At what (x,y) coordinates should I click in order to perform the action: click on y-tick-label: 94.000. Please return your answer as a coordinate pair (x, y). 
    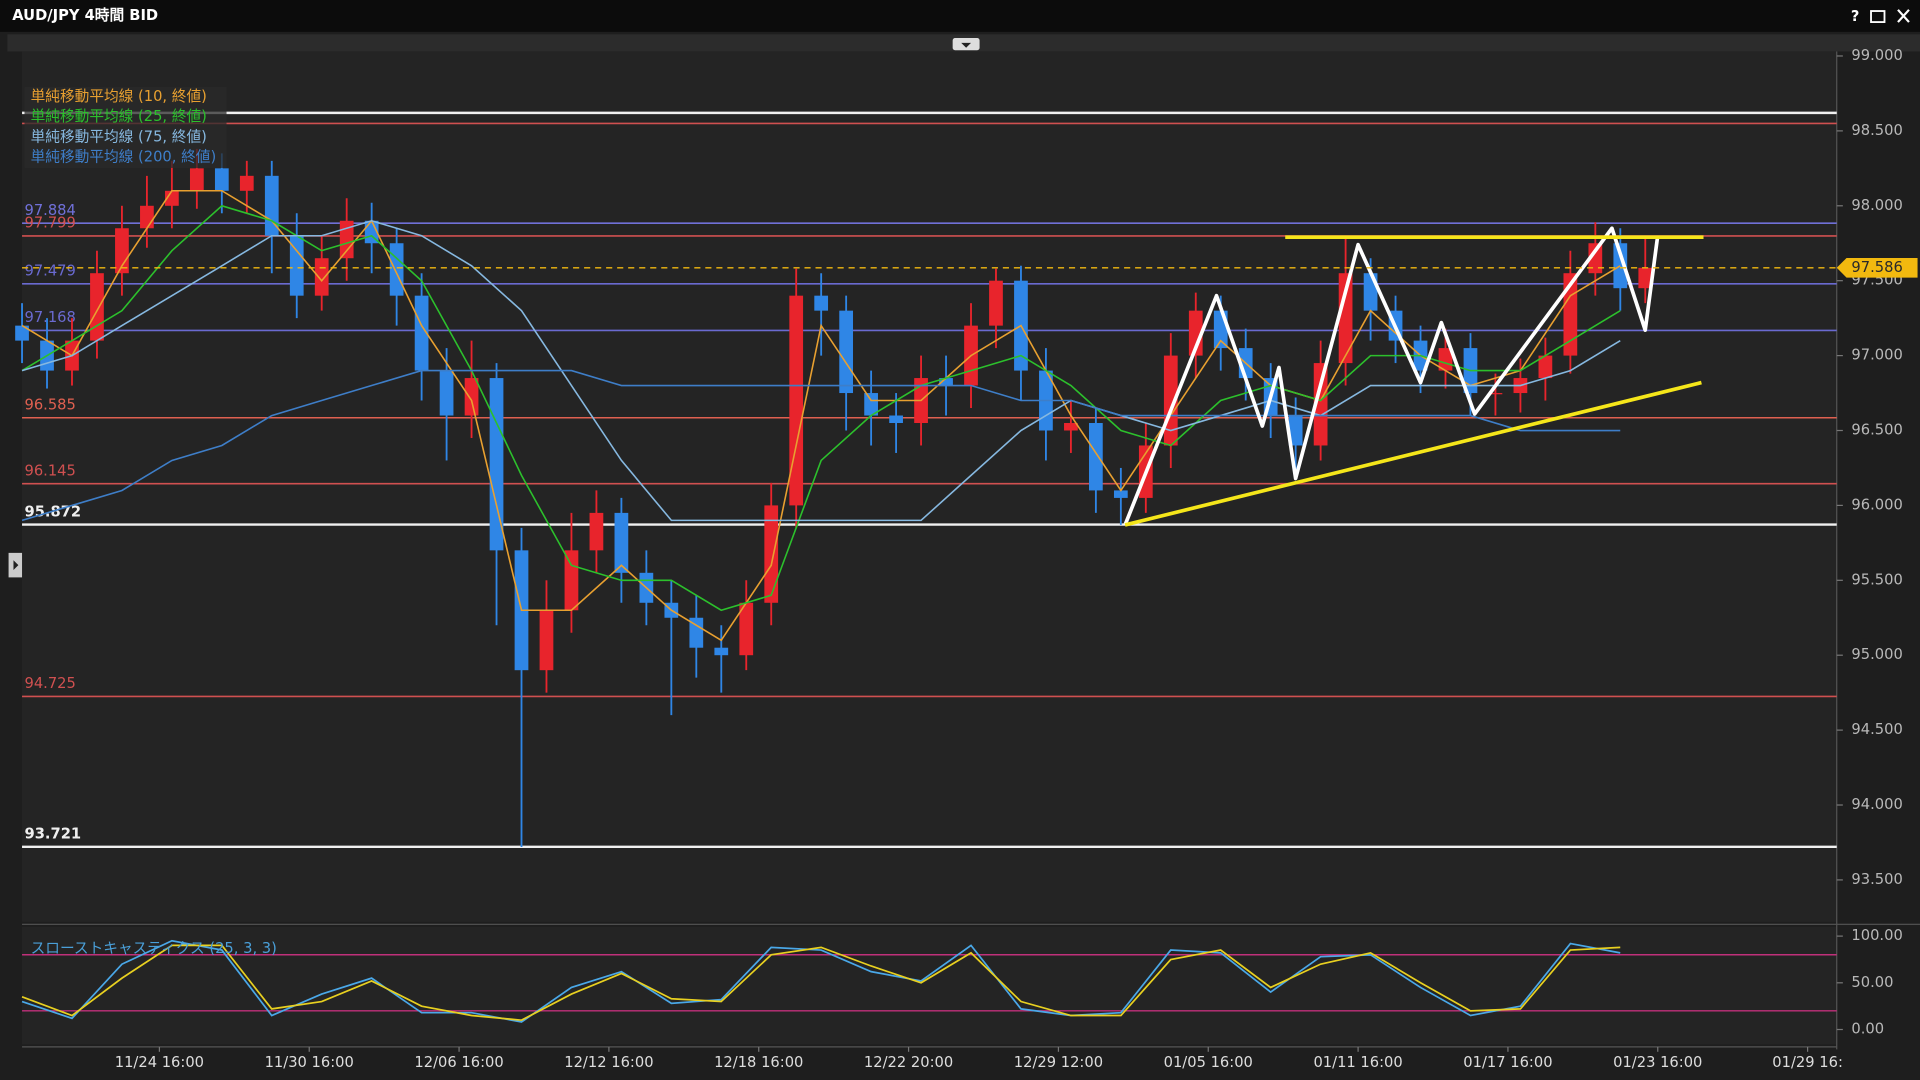
    Looking at the image, I should click on (1876, 804).